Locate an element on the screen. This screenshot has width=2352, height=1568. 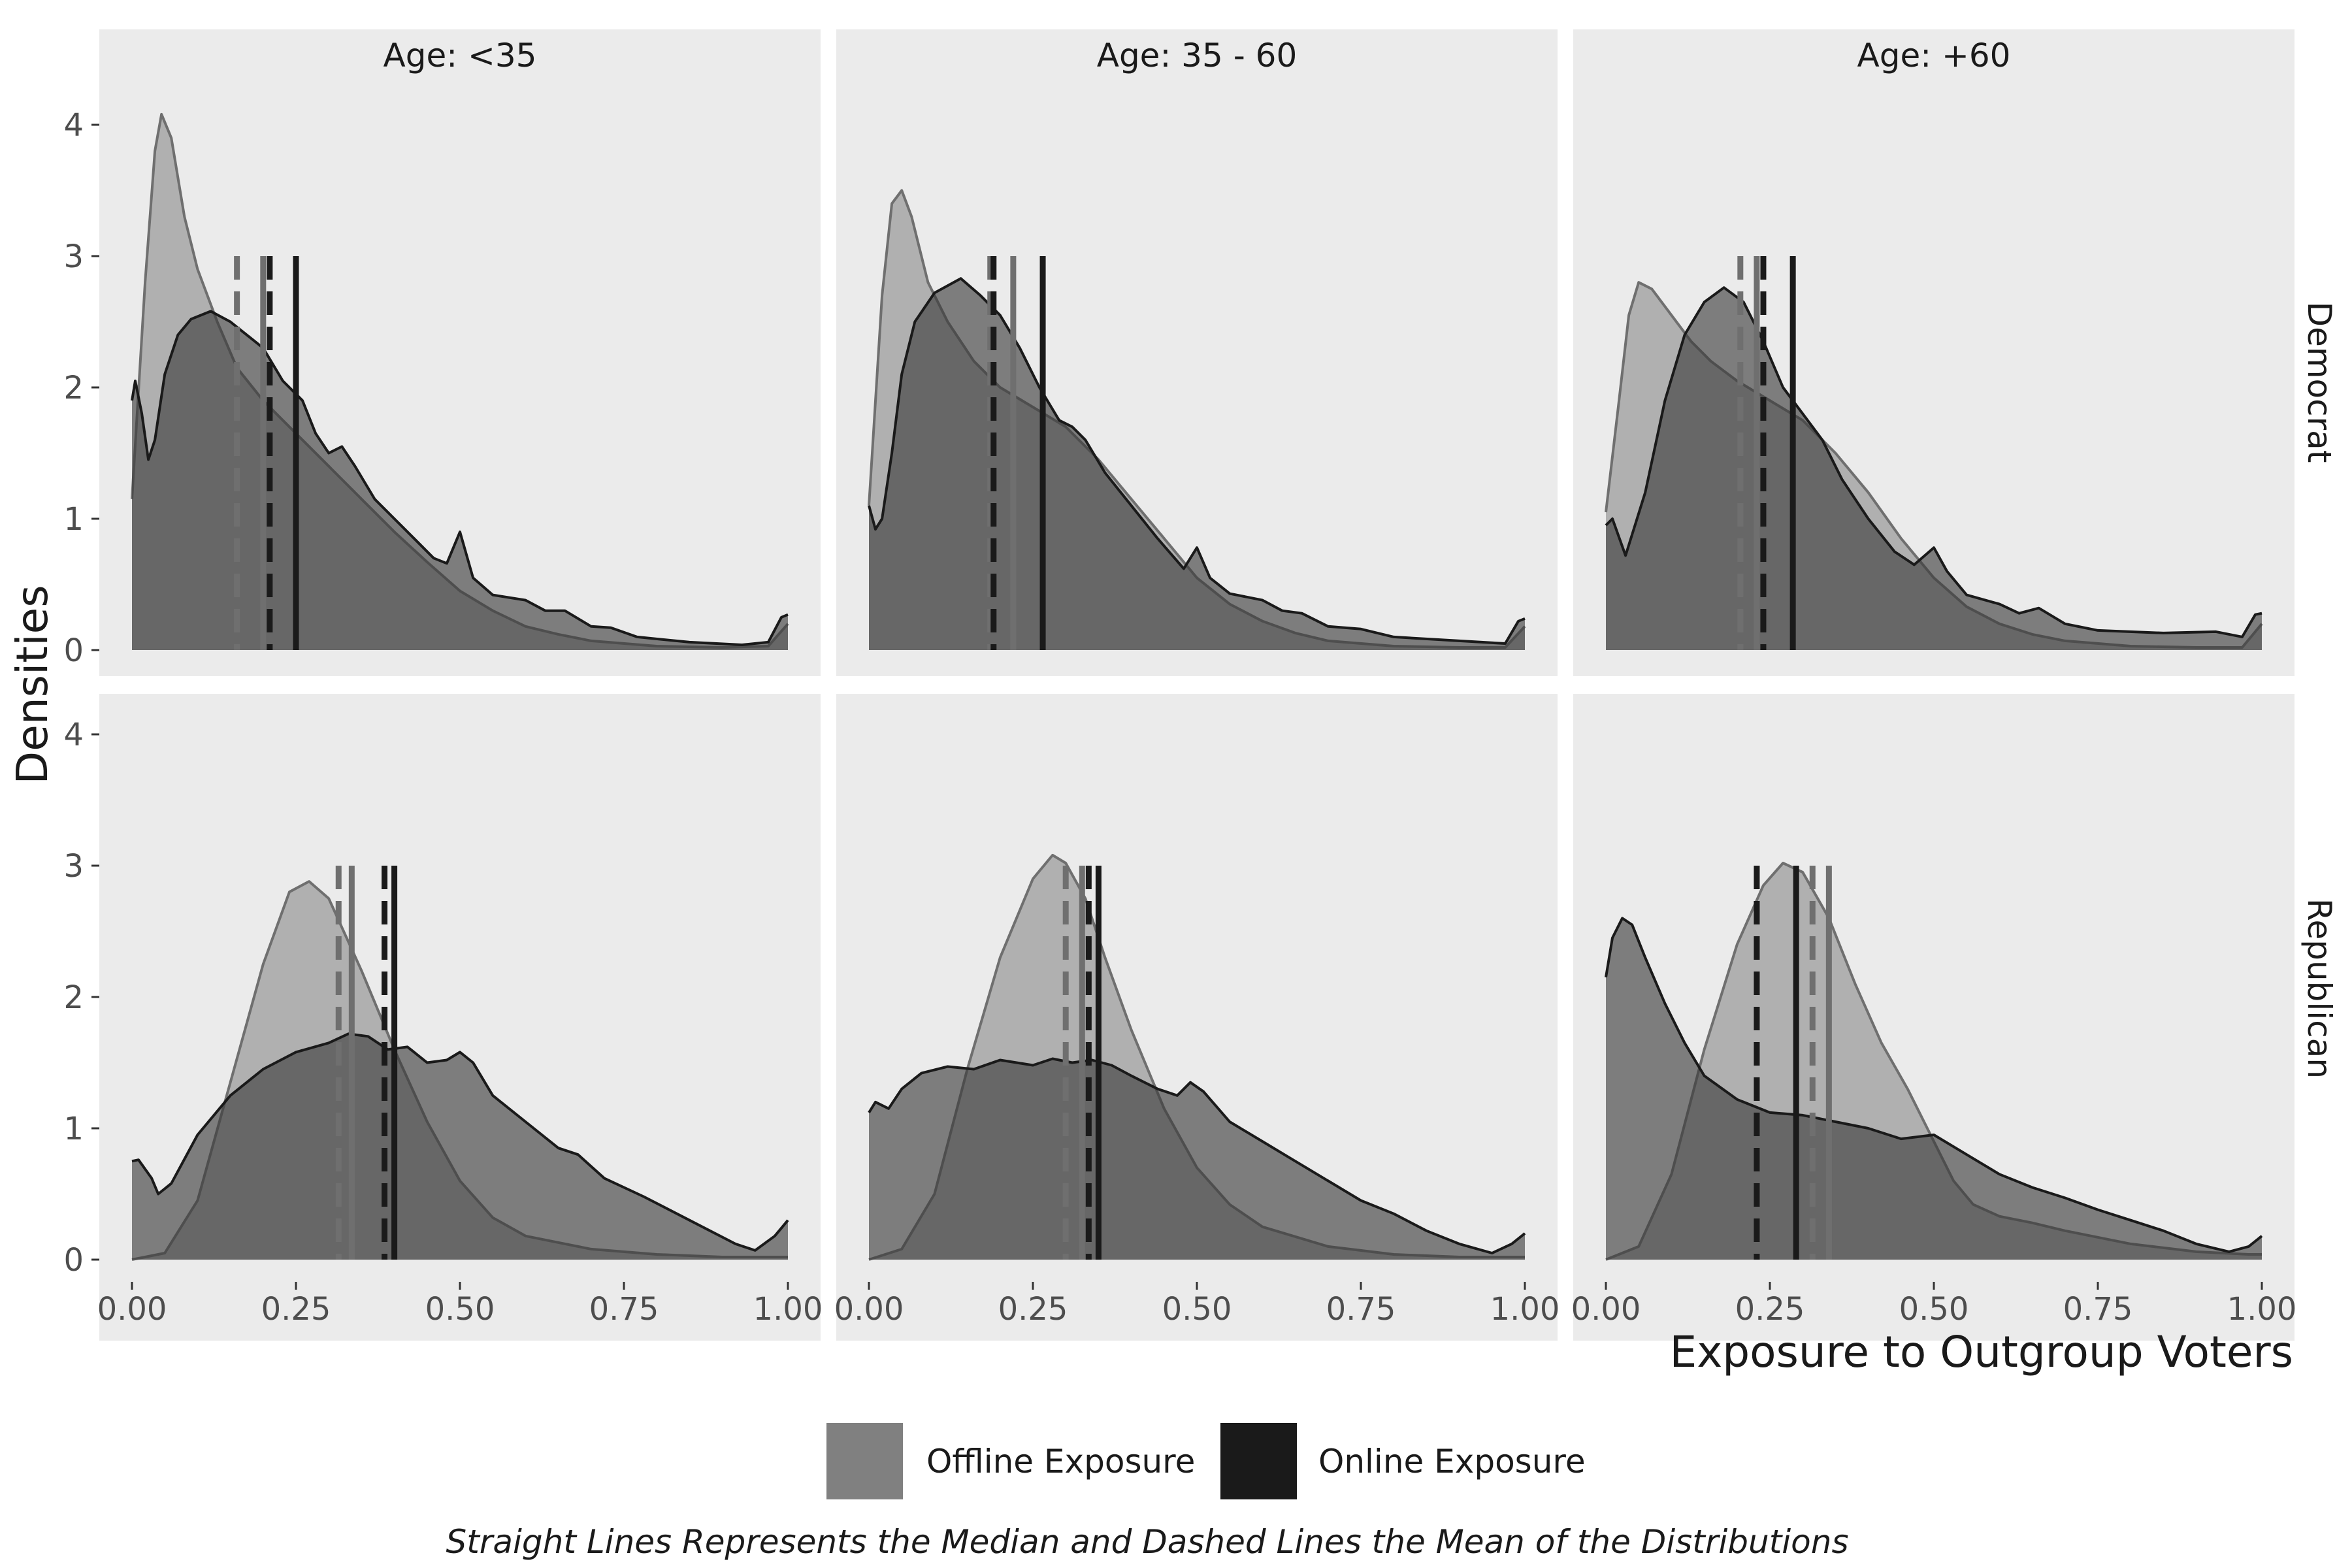
x-axis-title: Exposure to Outgroup Voters is located at coordinates (1982, 1352).